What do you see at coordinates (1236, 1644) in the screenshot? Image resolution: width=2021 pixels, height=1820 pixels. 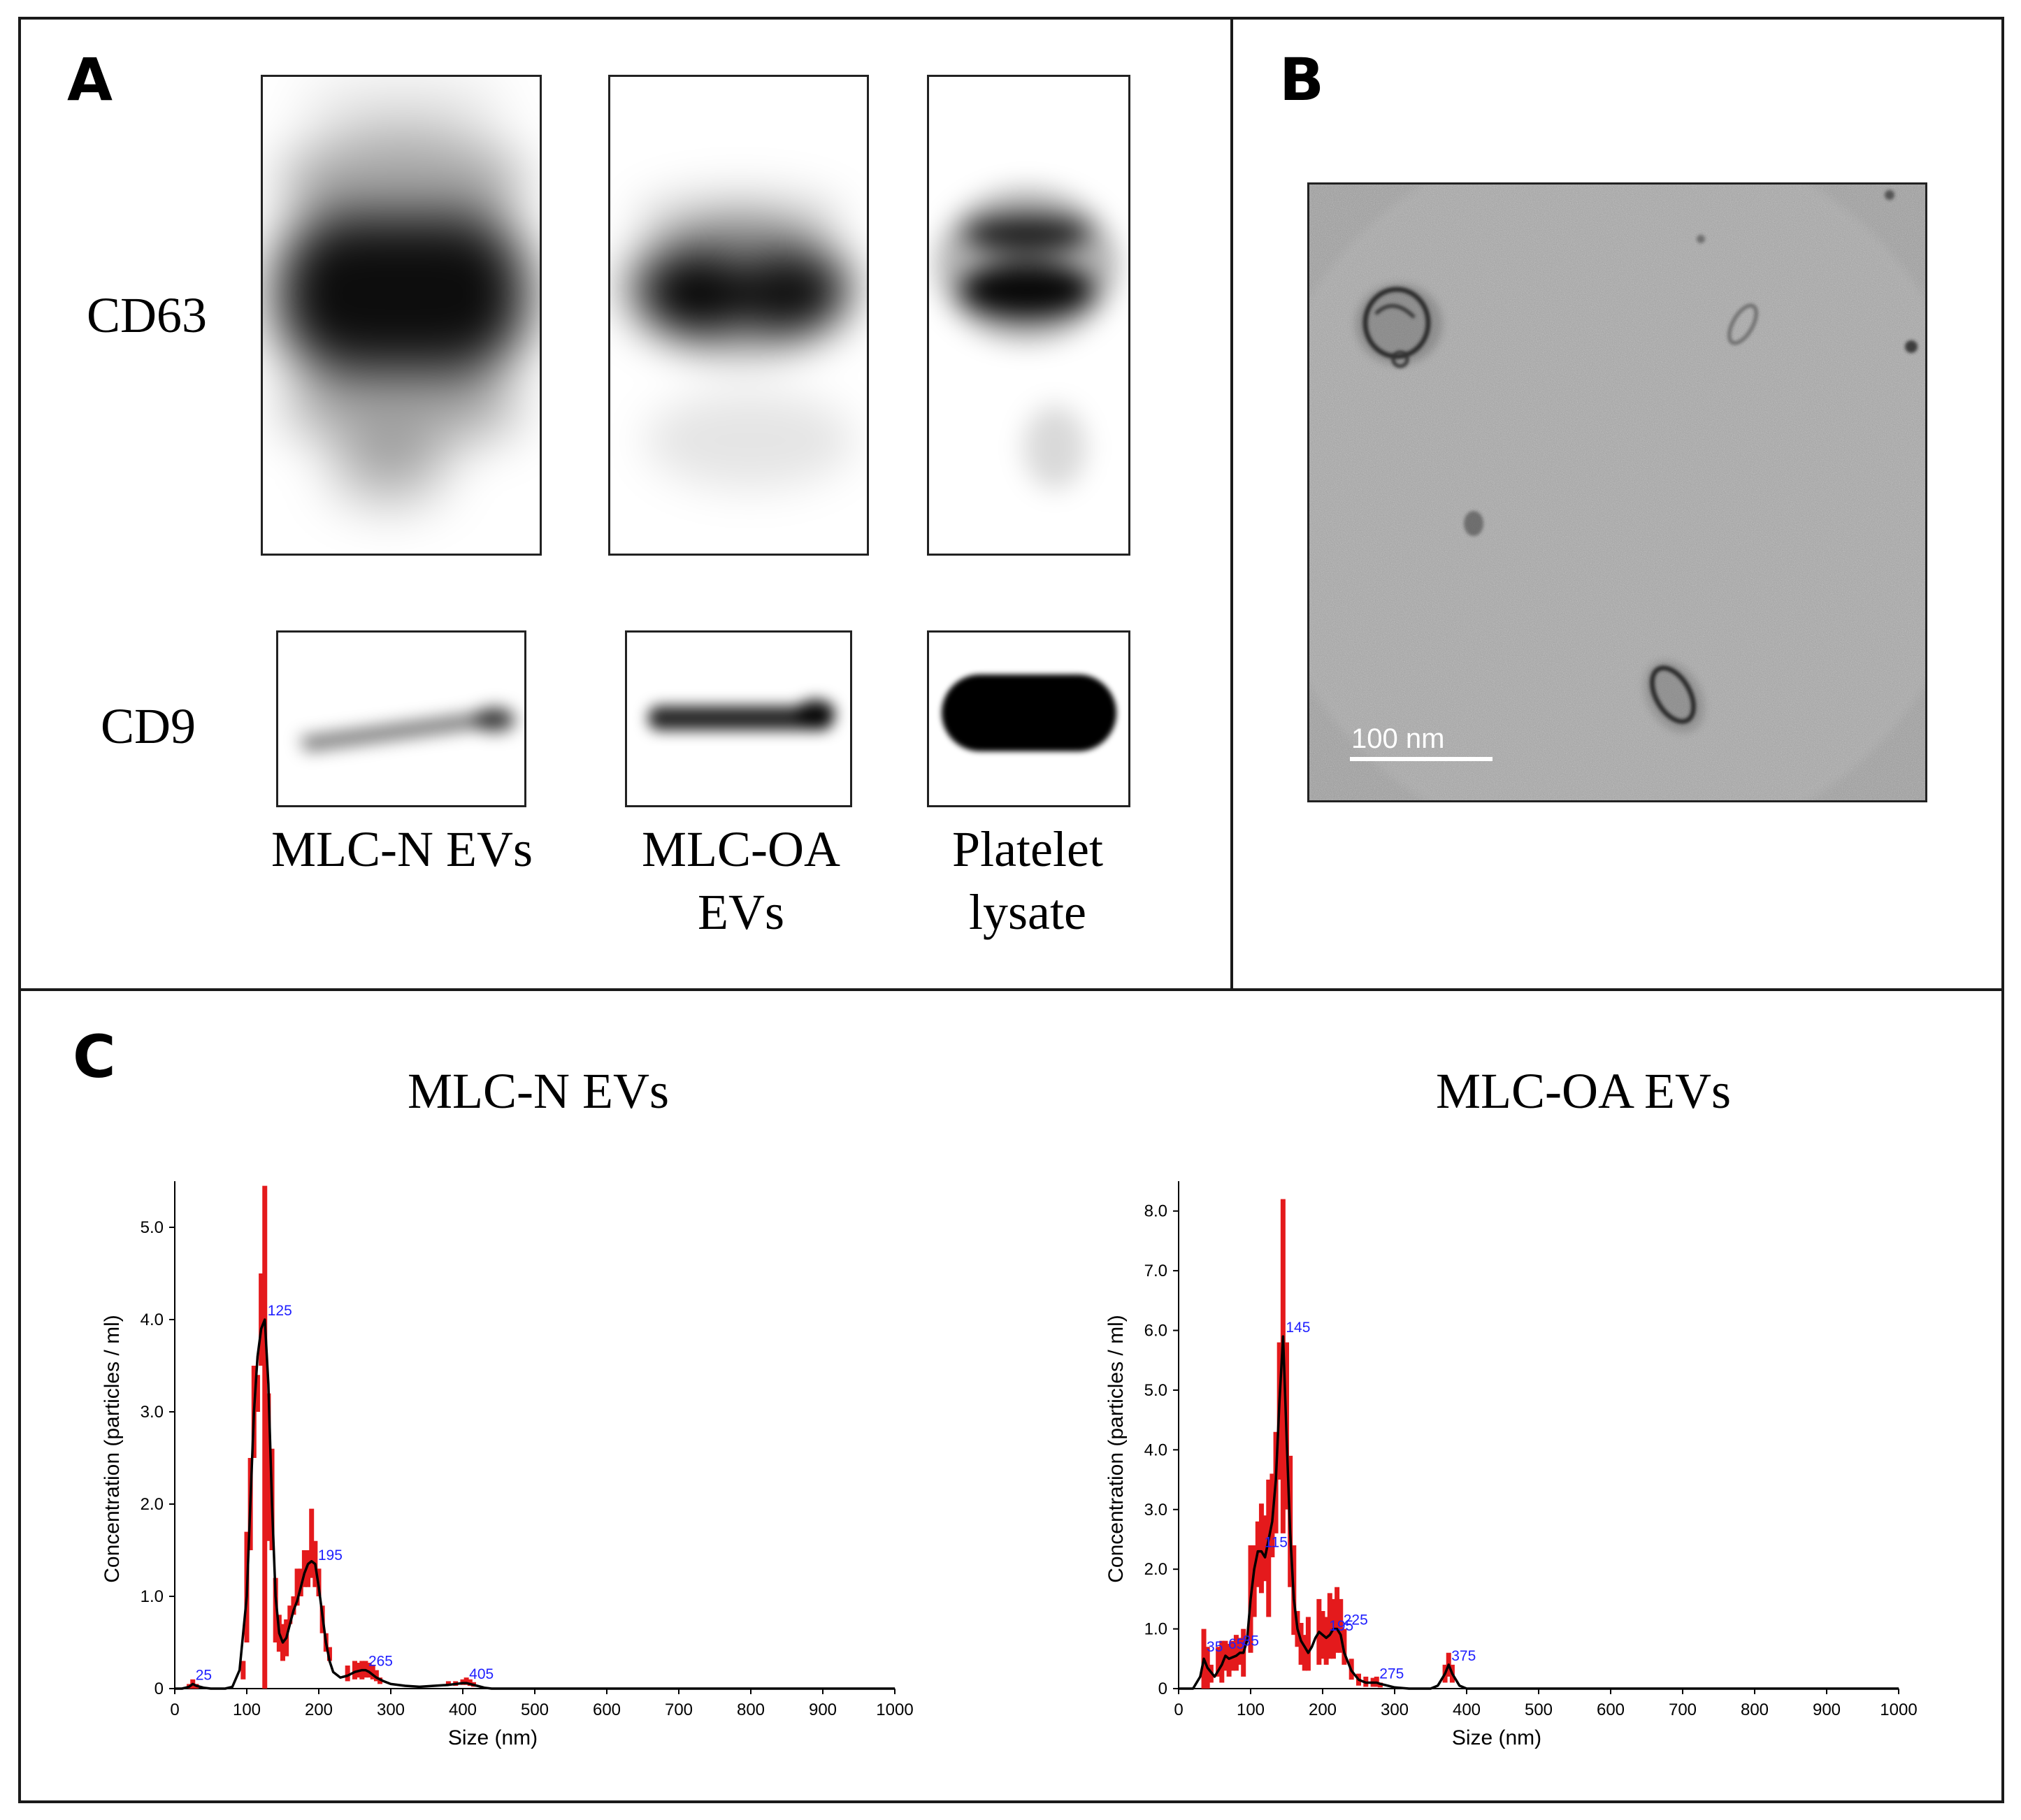 I see `peak-label: 65` at bounding box center [1236, 1644].